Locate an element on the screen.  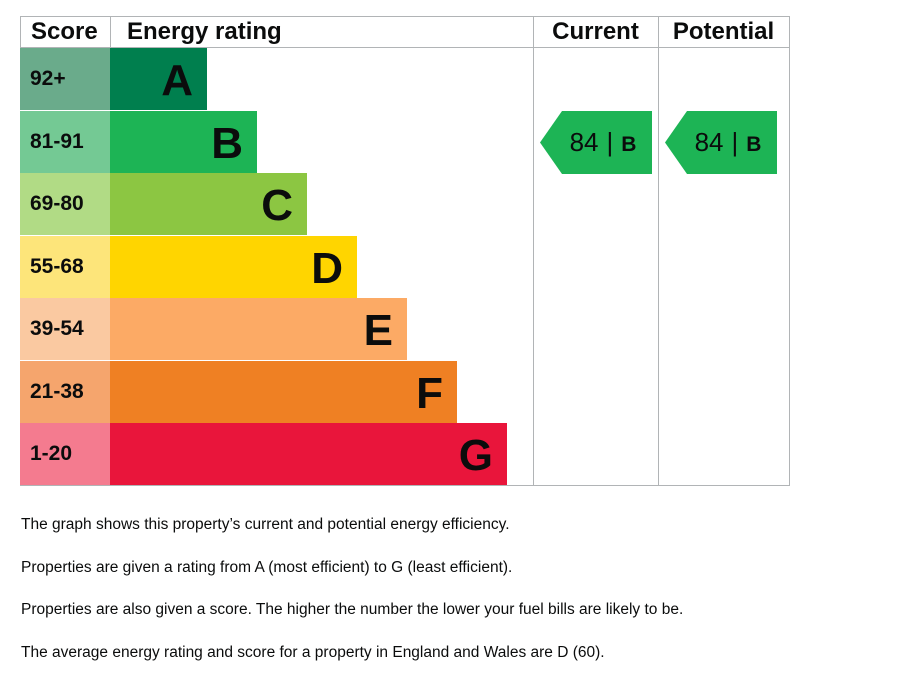
score-range-d: 55-68 is located at coordinates (65, 266).